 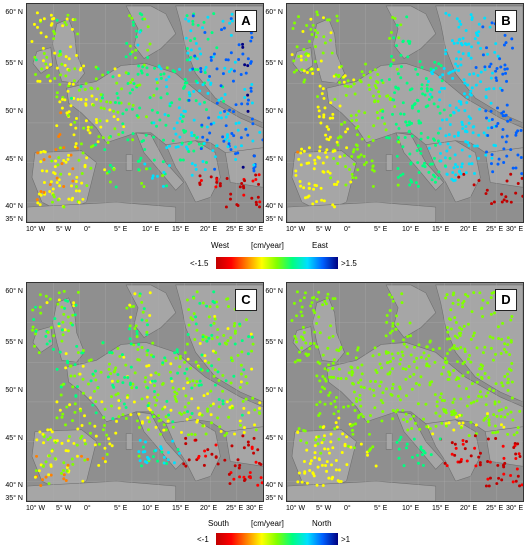 I want to click on lon-label: 10° E, so click(x=151, y=229).